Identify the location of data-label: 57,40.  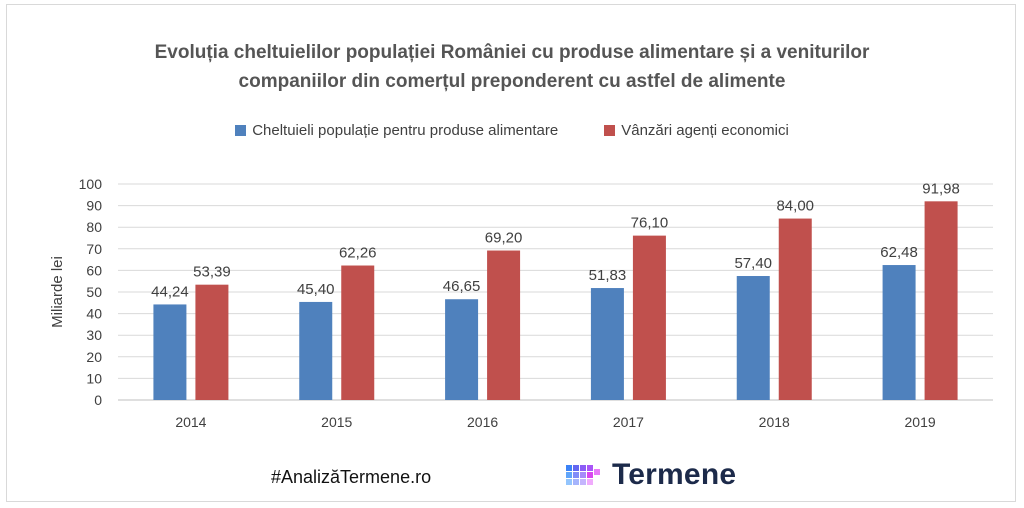
(753, 263).